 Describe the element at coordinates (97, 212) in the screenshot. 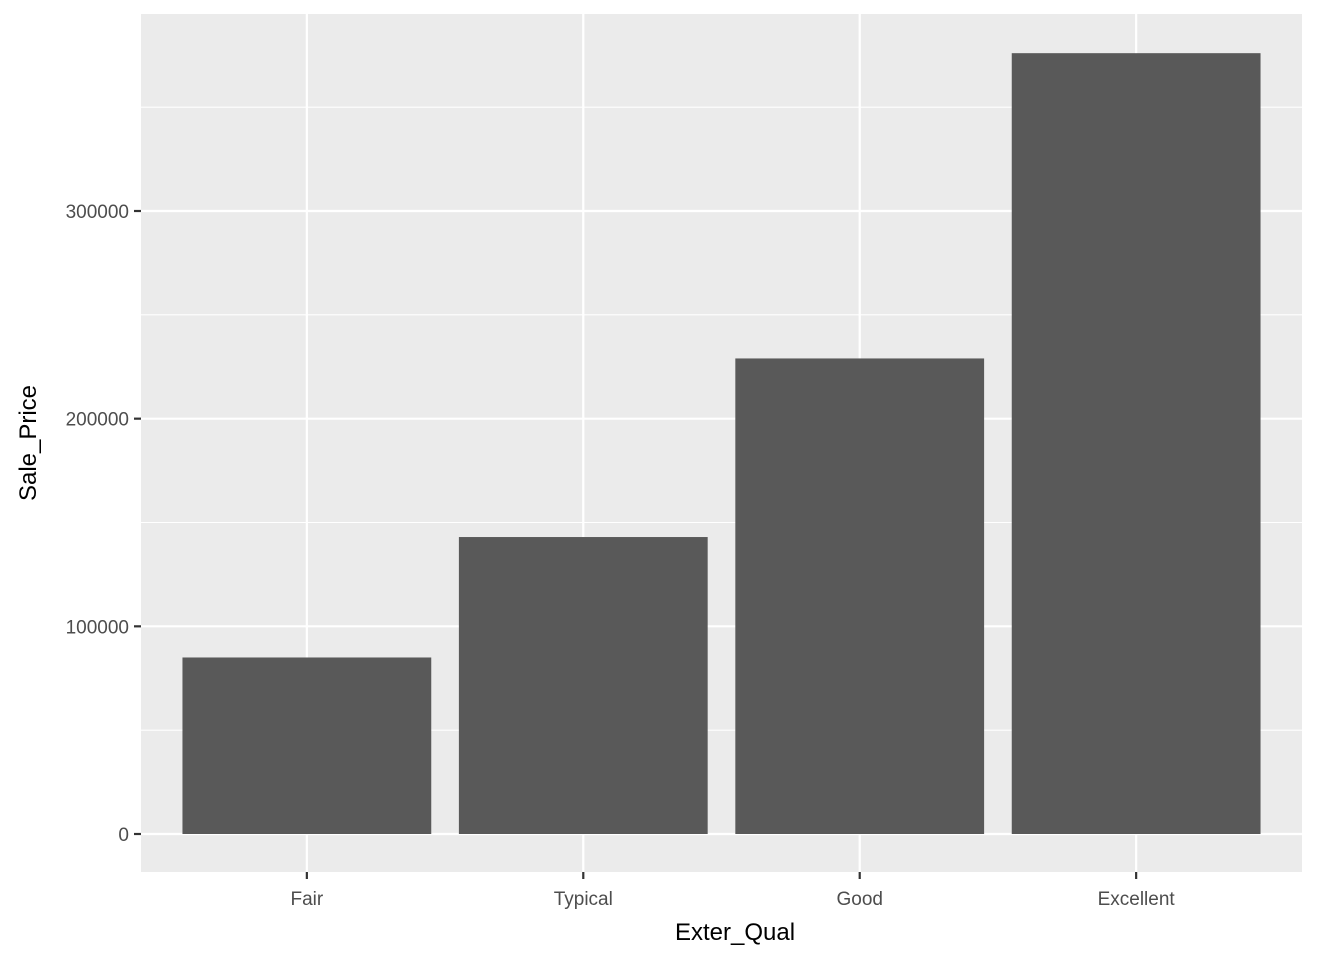

I see `y-tick-label: 300000` at that location.